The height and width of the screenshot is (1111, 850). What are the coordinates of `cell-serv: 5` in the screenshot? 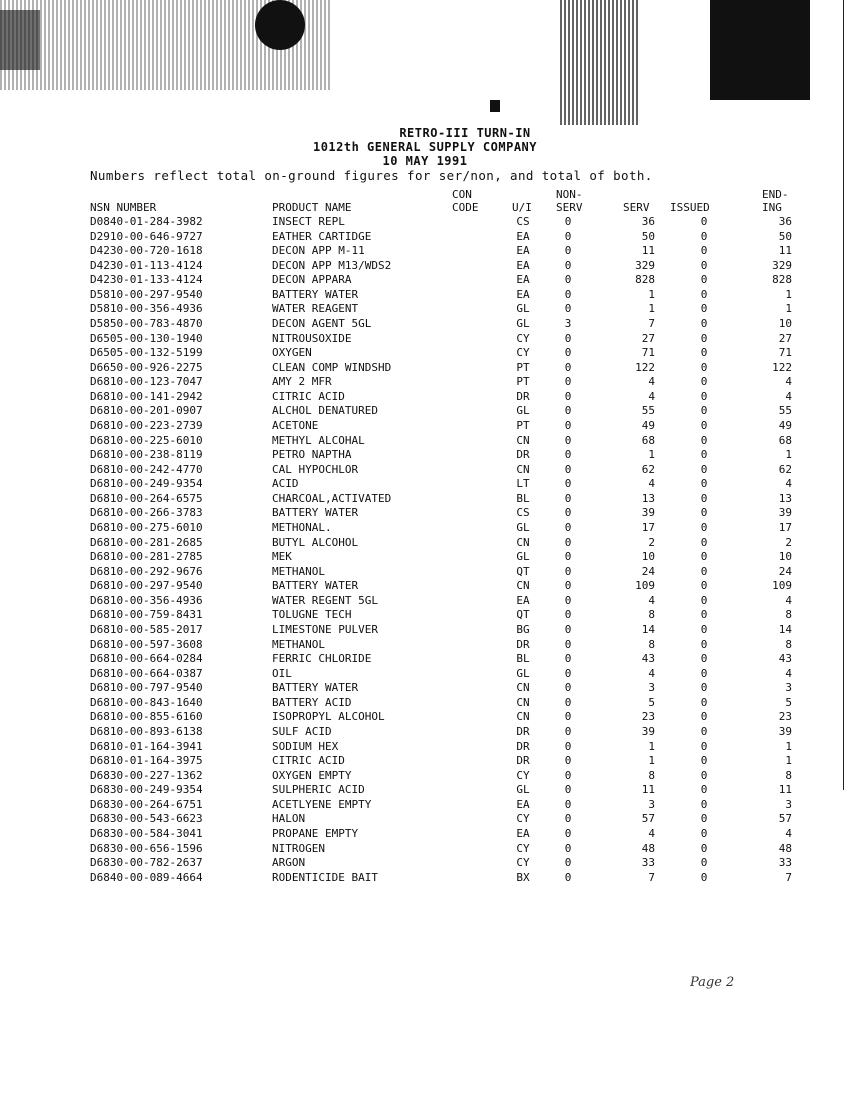 It's located at (651, 702).